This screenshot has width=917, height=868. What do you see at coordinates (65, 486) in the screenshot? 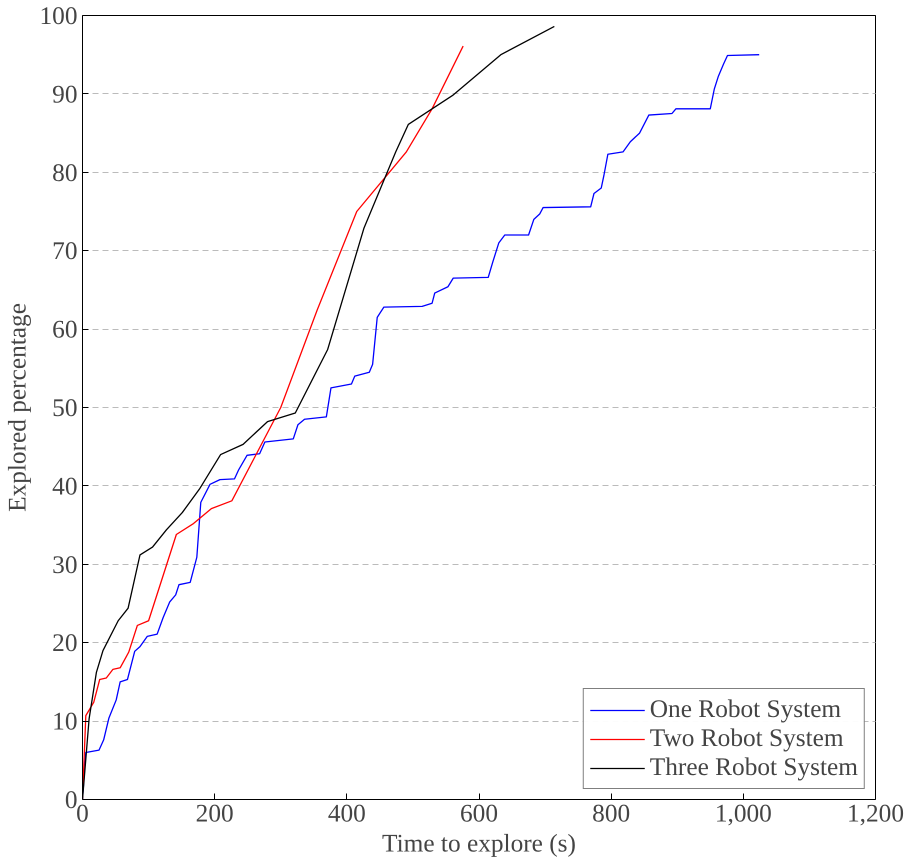
I see `y-tick-label: 40` at bounding box center [65, 486].